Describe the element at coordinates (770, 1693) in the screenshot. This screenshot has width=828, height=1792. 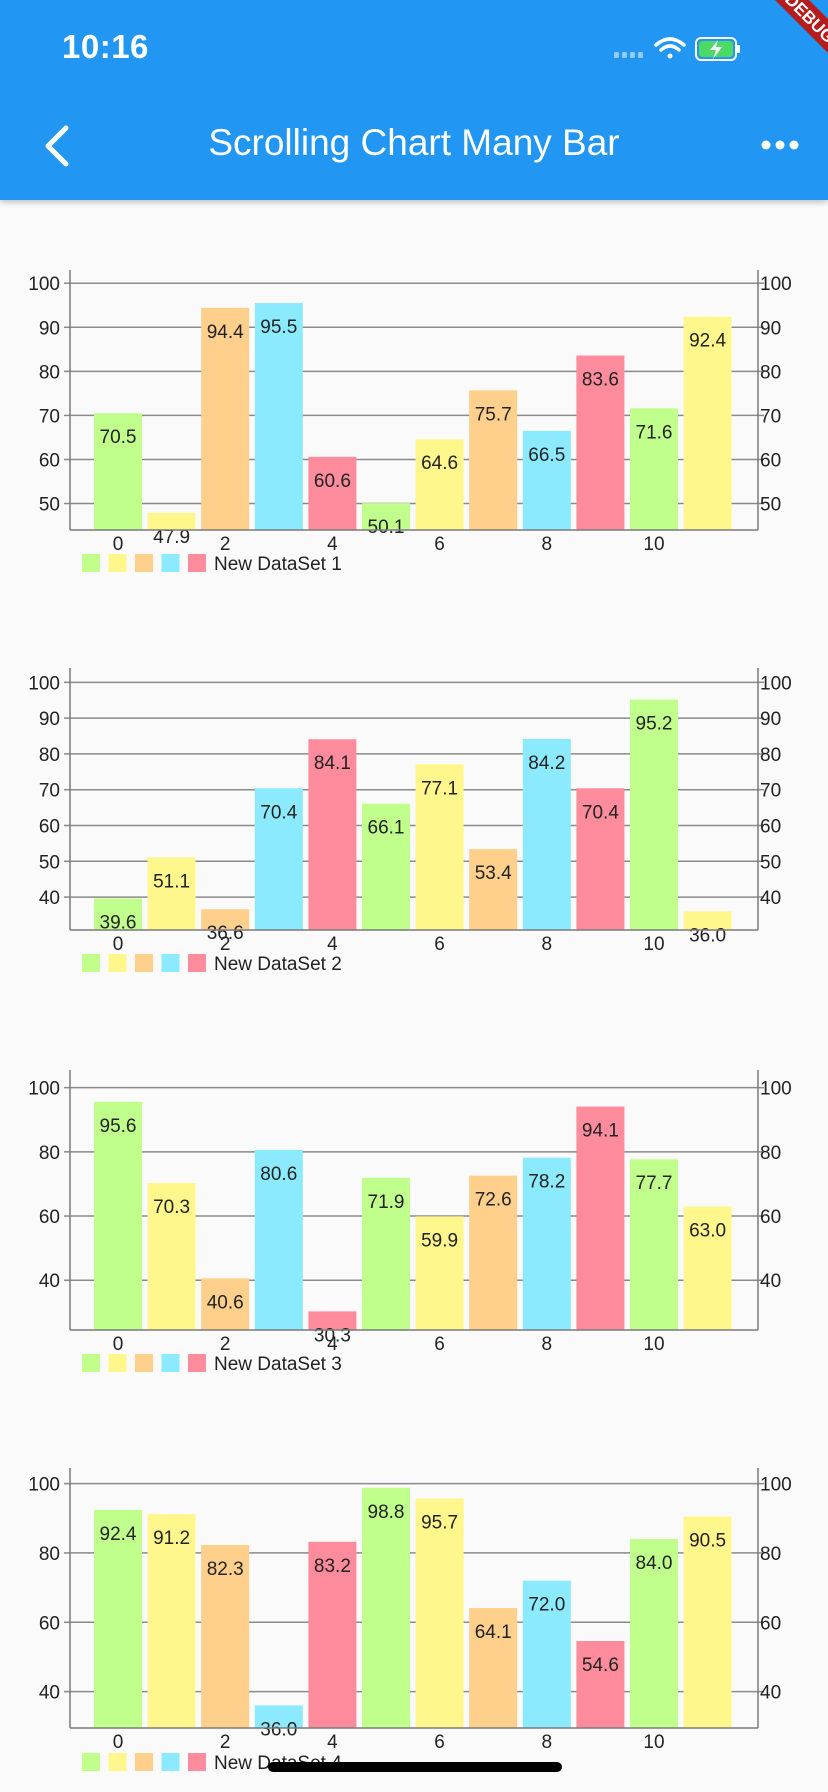
I see `y-tick-label-right: 40` at that location.